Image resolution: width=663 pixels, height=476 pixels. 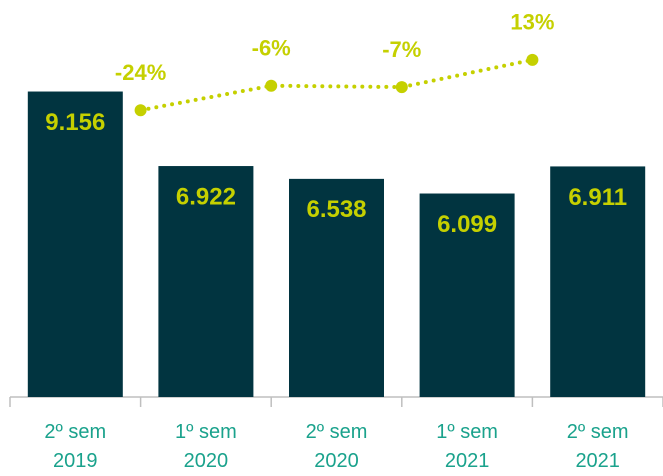 What do you see at coordinates (206, 196) in the screenshot?
I see `bar-value-label: 6.922` at bounding box center [206, 196].